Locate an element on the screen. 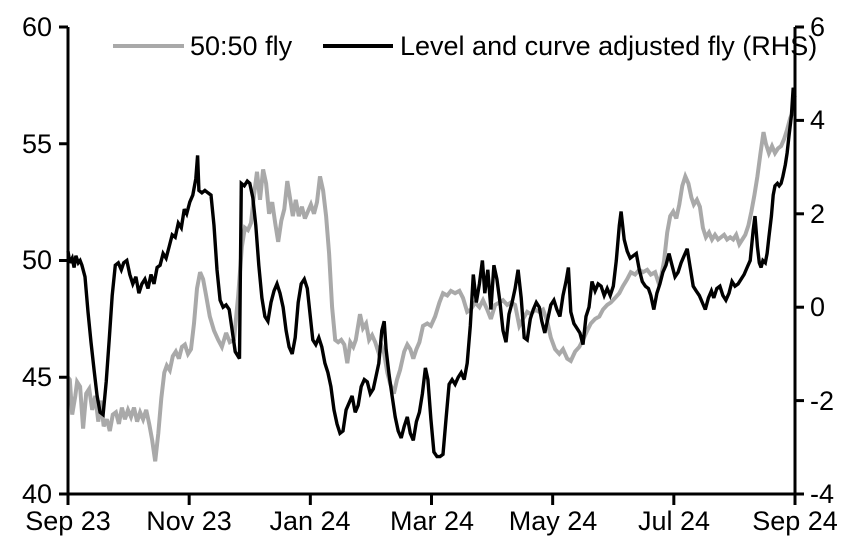 This screenshot has width=852, height=551. x-axis-tick-label: Sep 23 is located at coordinates (68, 521).